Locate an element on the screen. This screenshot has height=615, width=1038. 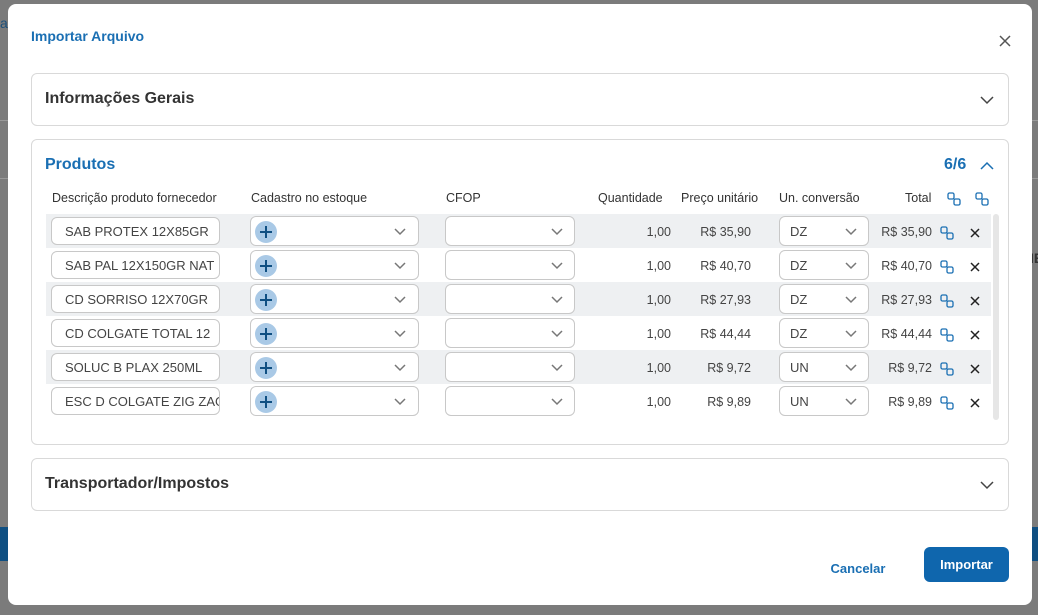
total-value: R$ 9,72 is located at coordinates (910, 368).